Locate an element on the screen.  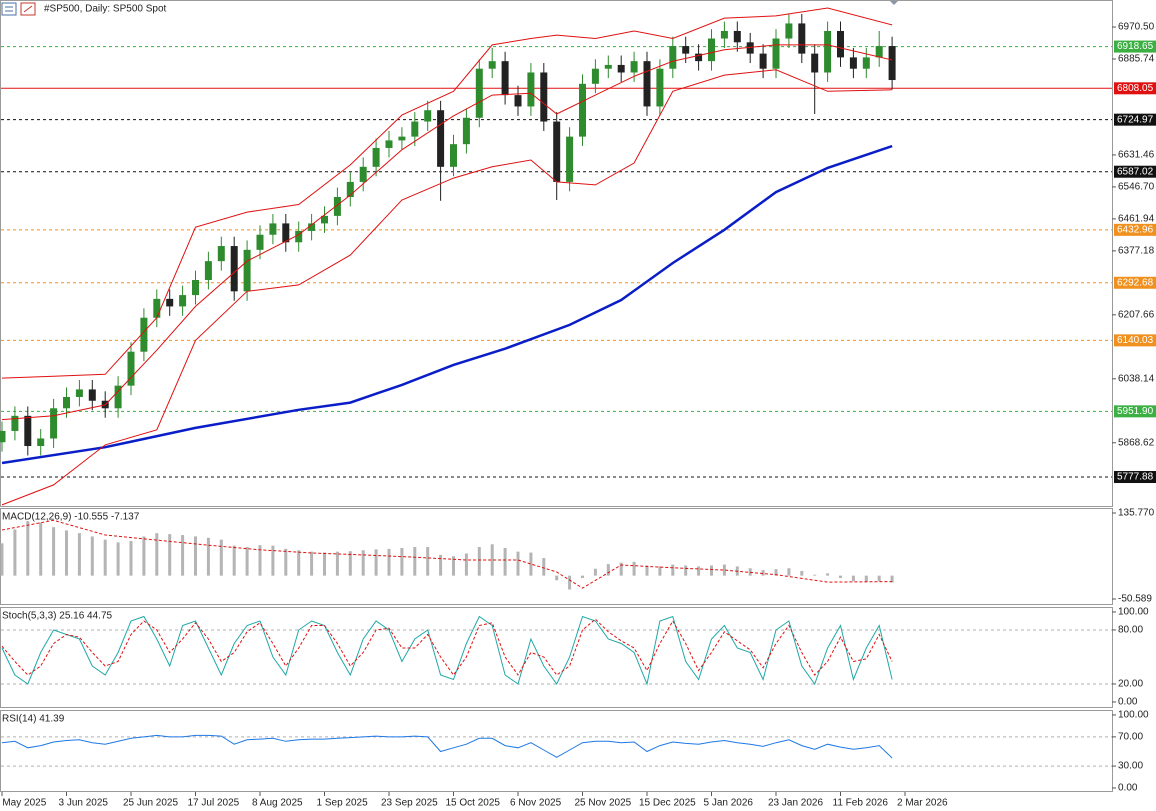
y-tick-label: 6461.94 is located at coordinates (1136, 219).